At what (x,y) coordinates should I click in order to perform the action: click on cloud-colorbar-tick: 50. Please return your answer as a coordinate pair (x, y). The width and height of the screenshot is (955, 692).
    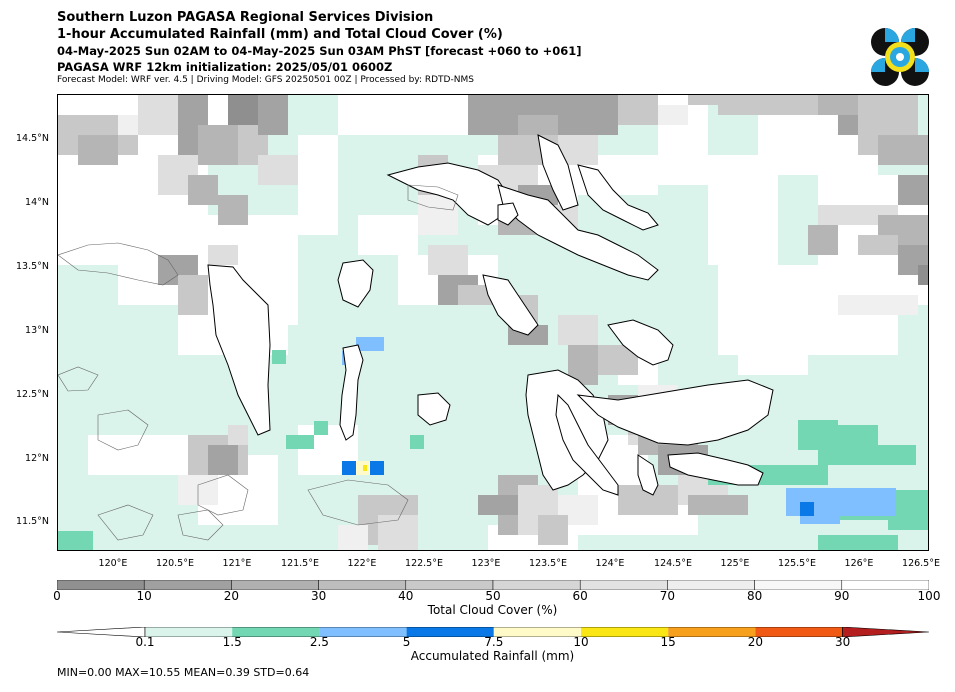
    Looking at the image, I should click on (493, 596).